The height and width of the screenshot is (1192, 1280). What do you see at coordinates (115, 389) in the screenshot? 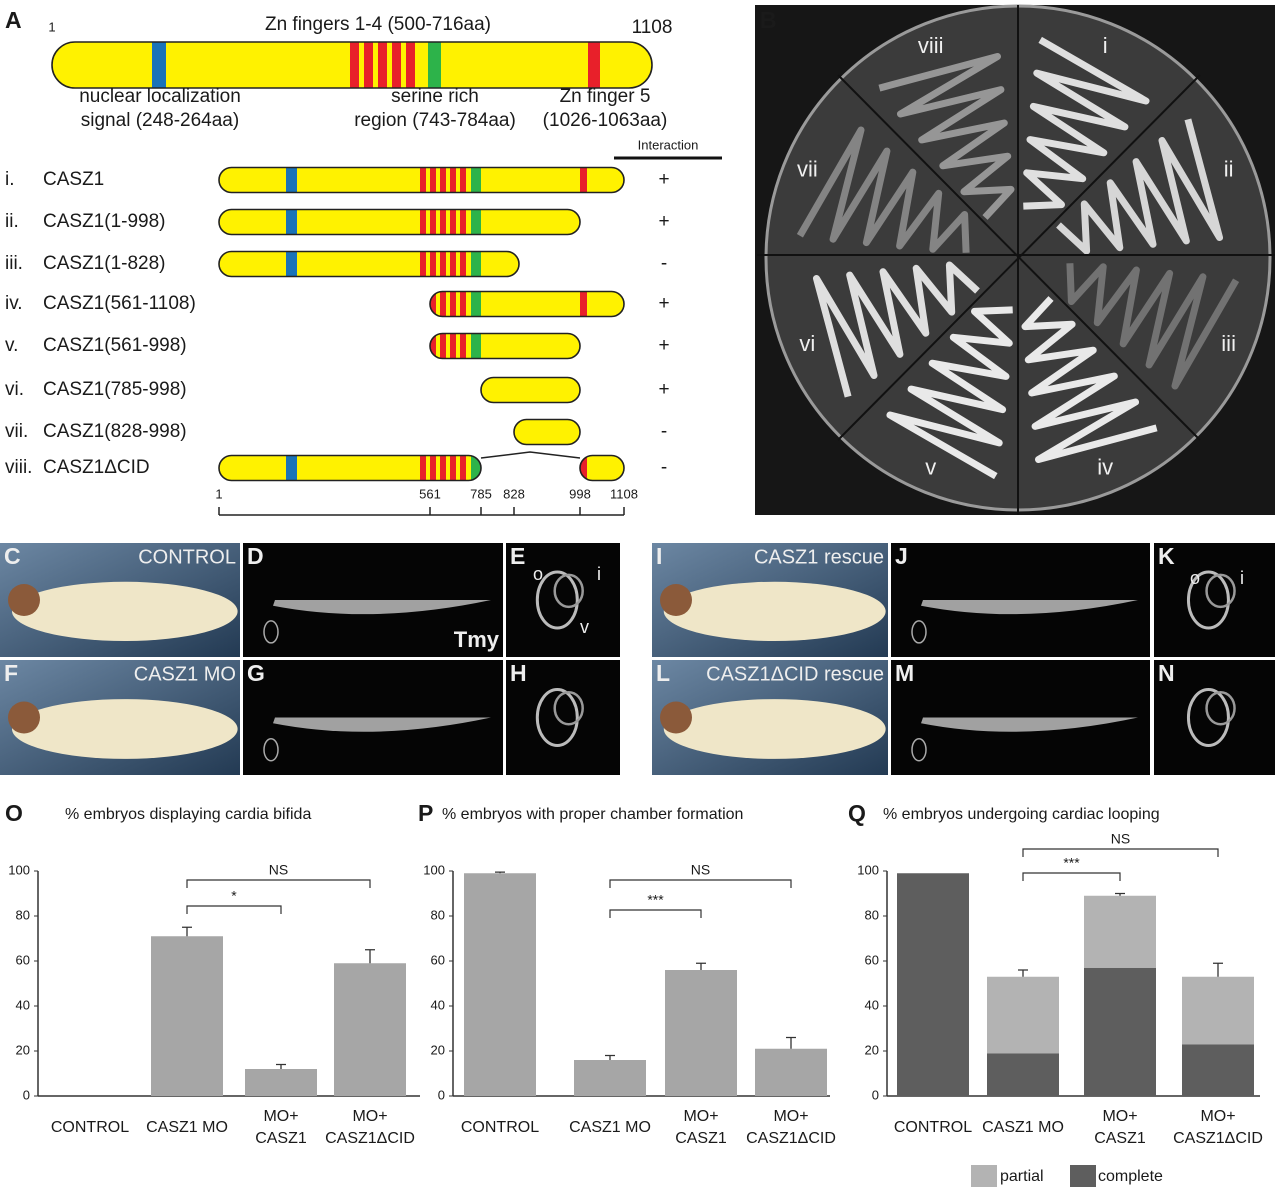
I see `construct-name: CASZ1(785-998)` at bounding box center [115, 389].